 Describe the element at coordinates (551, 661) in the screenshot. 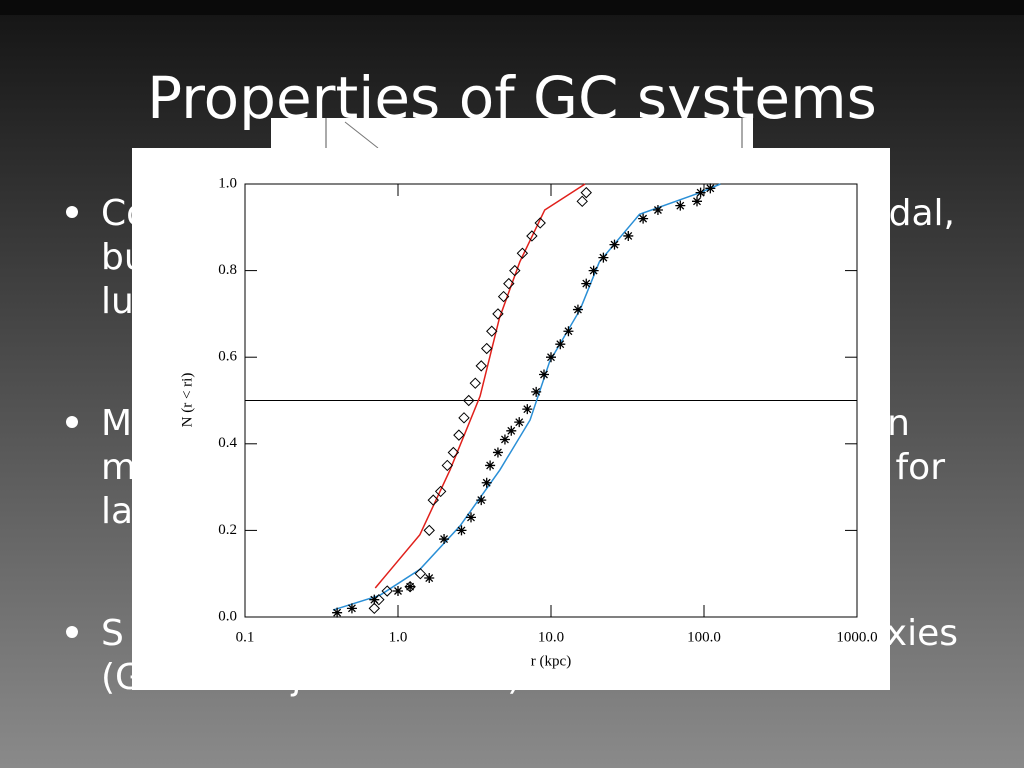

I see `x-axis-label: r (kpc)` at that location.